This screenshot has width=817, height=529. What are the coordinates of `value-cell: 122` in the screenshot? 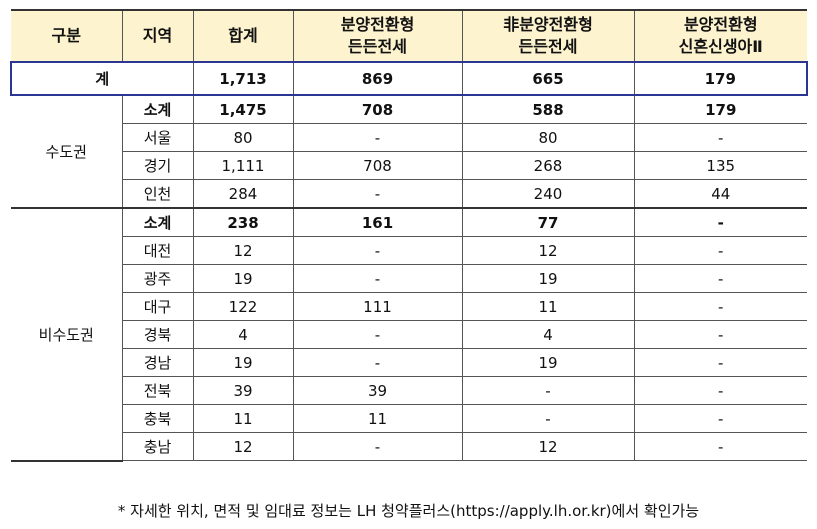 It's located at (242, 306).